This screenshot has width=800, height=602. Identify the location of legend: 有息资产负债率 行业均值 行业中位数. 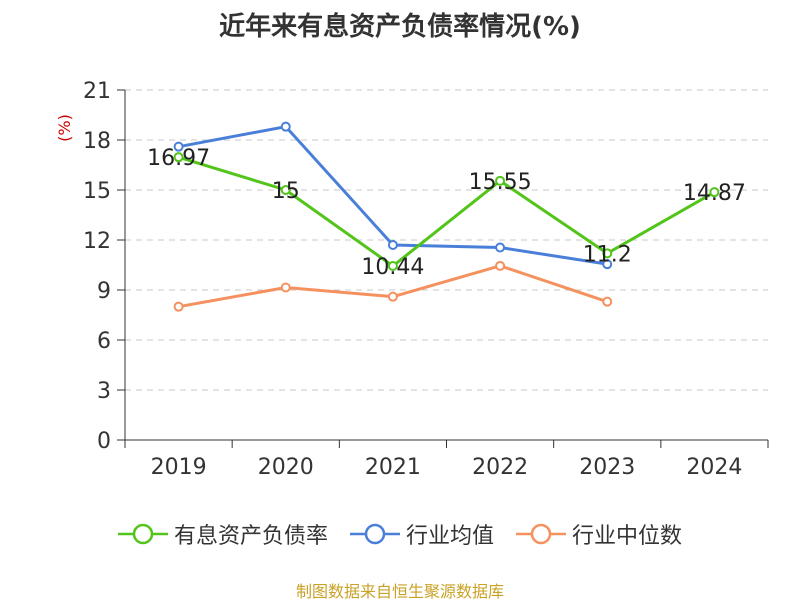
(400, 534).